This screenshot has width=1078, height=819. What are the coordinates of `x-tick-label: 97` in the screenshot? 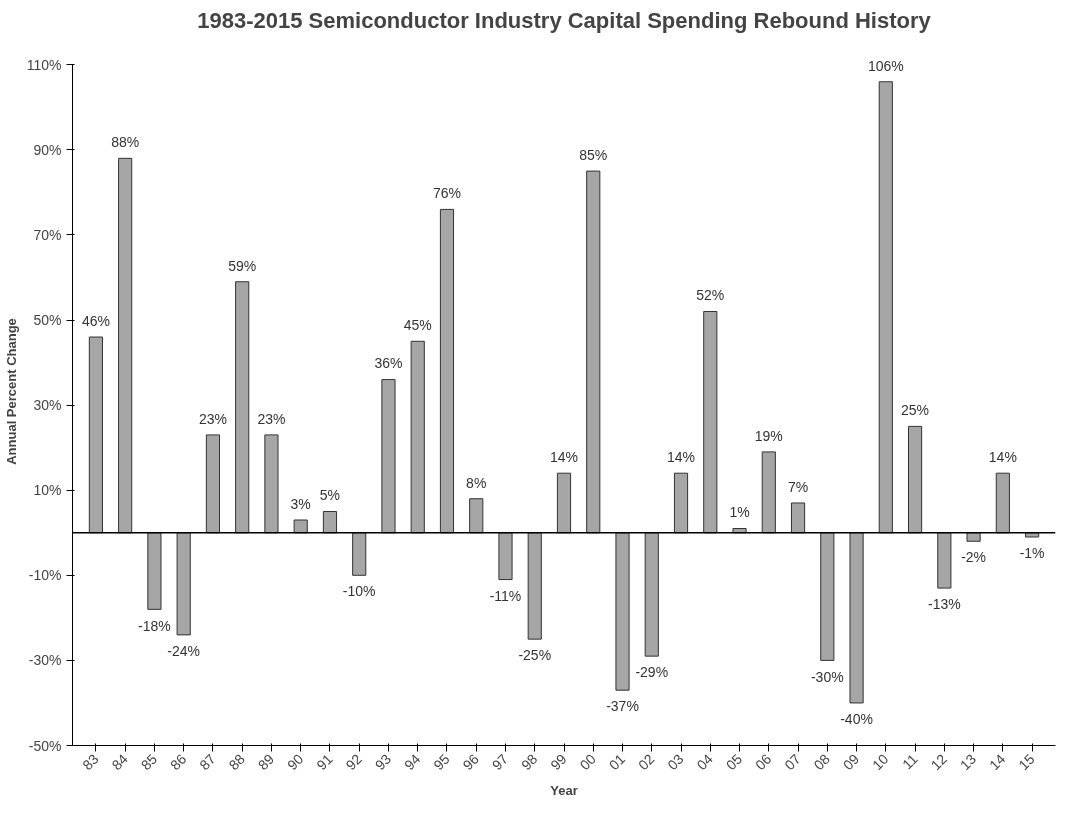 It's located at (500, 762).